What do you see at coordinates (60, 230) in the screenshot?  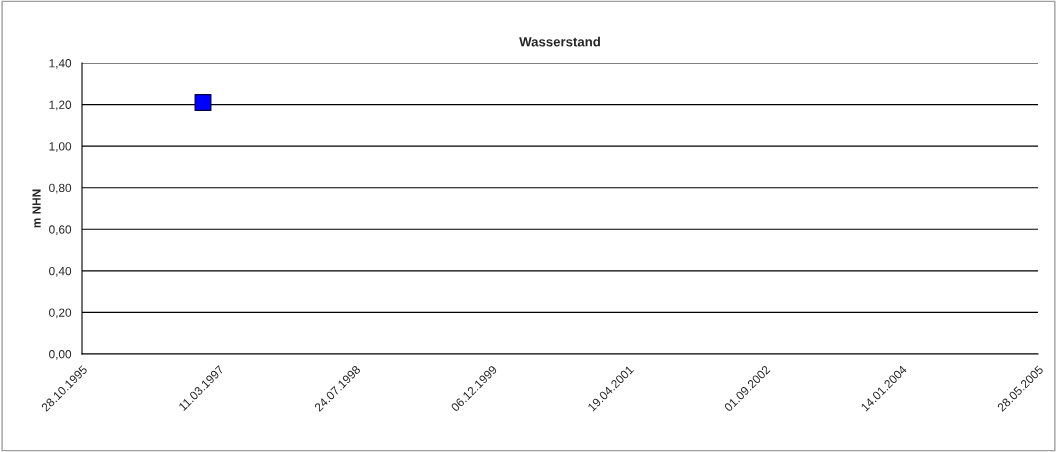 I see `y-tick-label: 0,60` at bounding box center [60, 230].